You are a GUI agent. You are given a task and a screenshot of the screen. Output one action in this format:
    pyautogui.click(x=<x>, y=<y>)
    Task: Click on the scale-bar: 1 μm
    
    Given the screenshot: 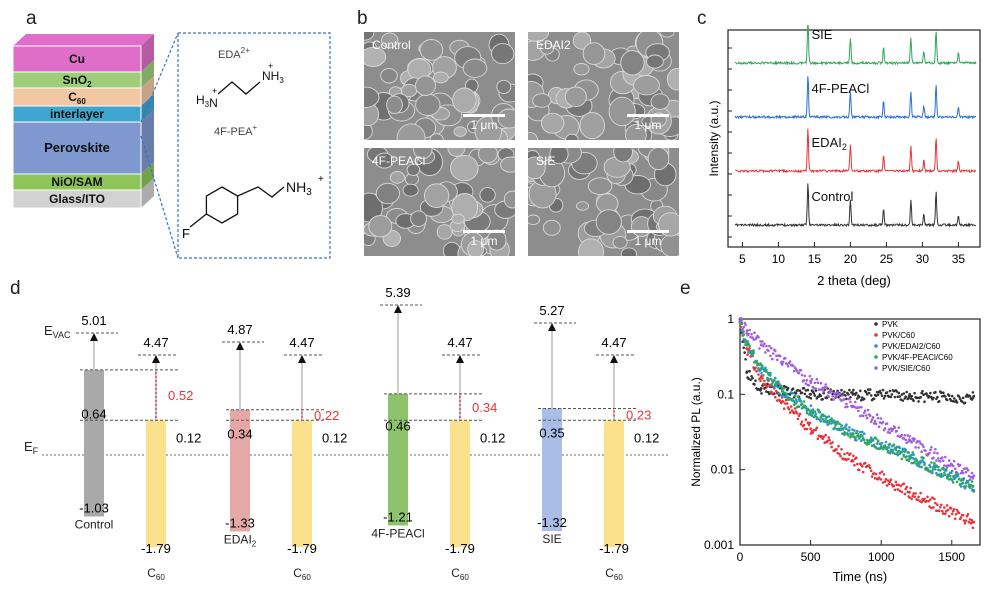 What is the action you would take?
    pyautogui.click(x=648, y=239)
    